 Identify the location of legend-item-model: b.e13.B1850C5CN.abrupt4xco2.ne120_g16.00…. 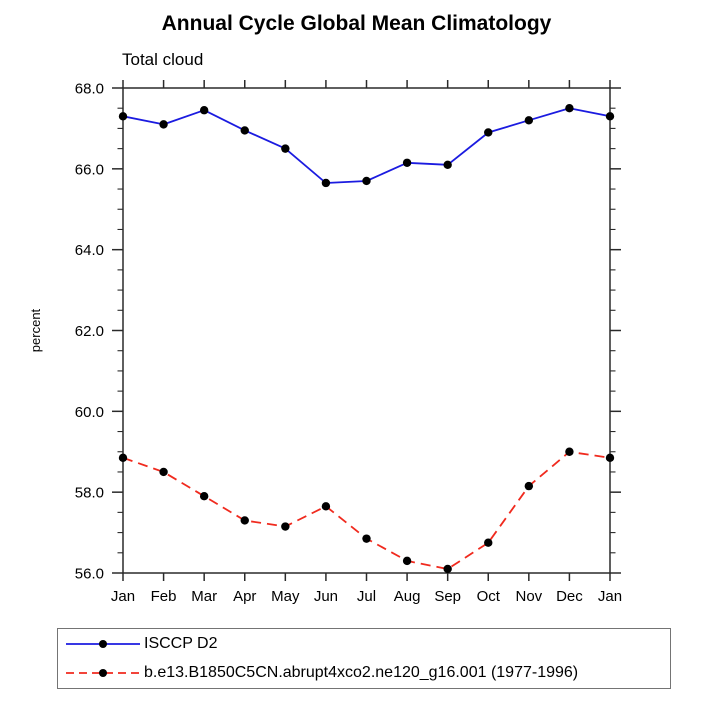
(367, 673).